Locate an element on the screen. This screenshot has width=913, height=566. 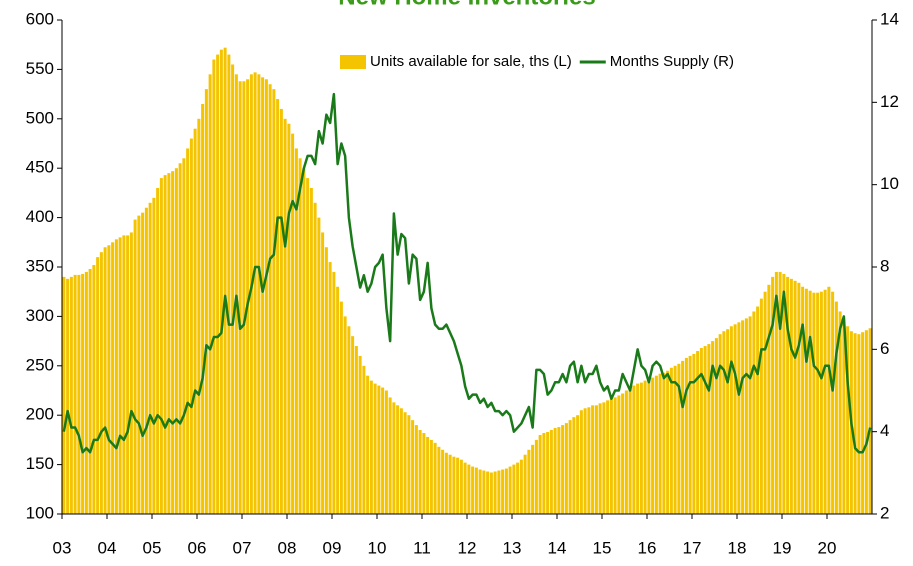
y-tick-label: 150 is located at coordinates (40, 463).